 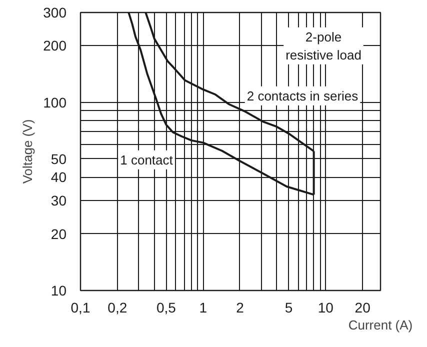 I want to click on y-tick-label: 20, so click(x=58, y=234).